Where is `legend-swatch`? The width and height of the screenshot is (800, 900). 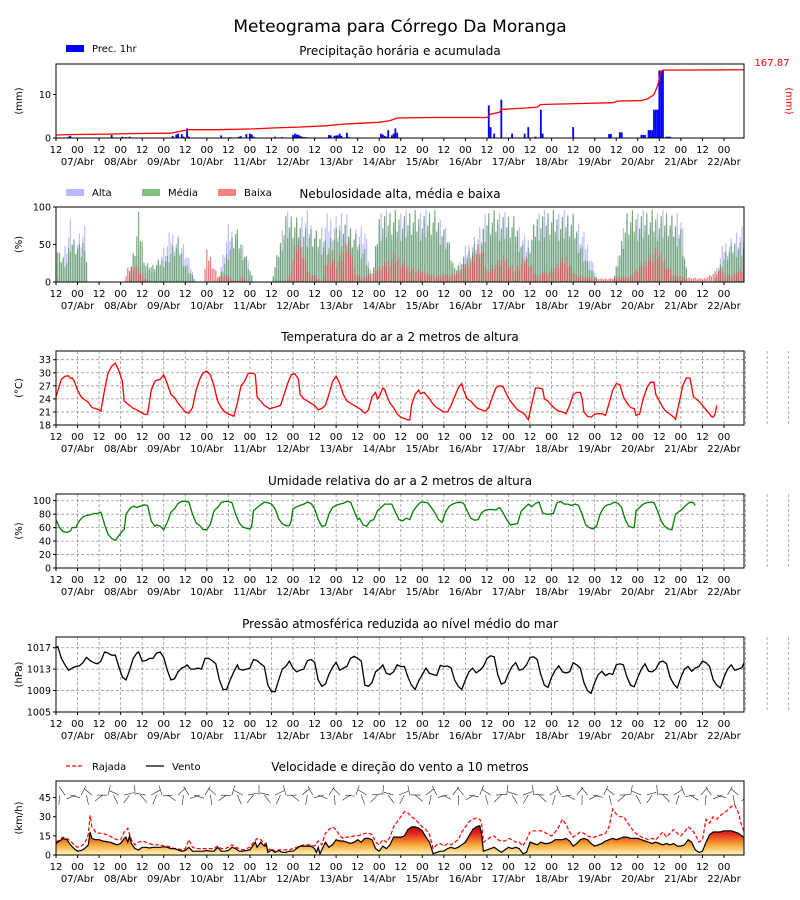
legend-swatch is located at coordinates (151, 192).